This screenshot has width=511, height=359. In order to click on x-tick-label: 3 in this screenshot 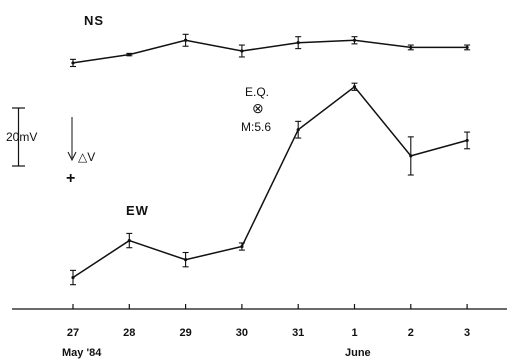, I will do `click(467, 333)`.